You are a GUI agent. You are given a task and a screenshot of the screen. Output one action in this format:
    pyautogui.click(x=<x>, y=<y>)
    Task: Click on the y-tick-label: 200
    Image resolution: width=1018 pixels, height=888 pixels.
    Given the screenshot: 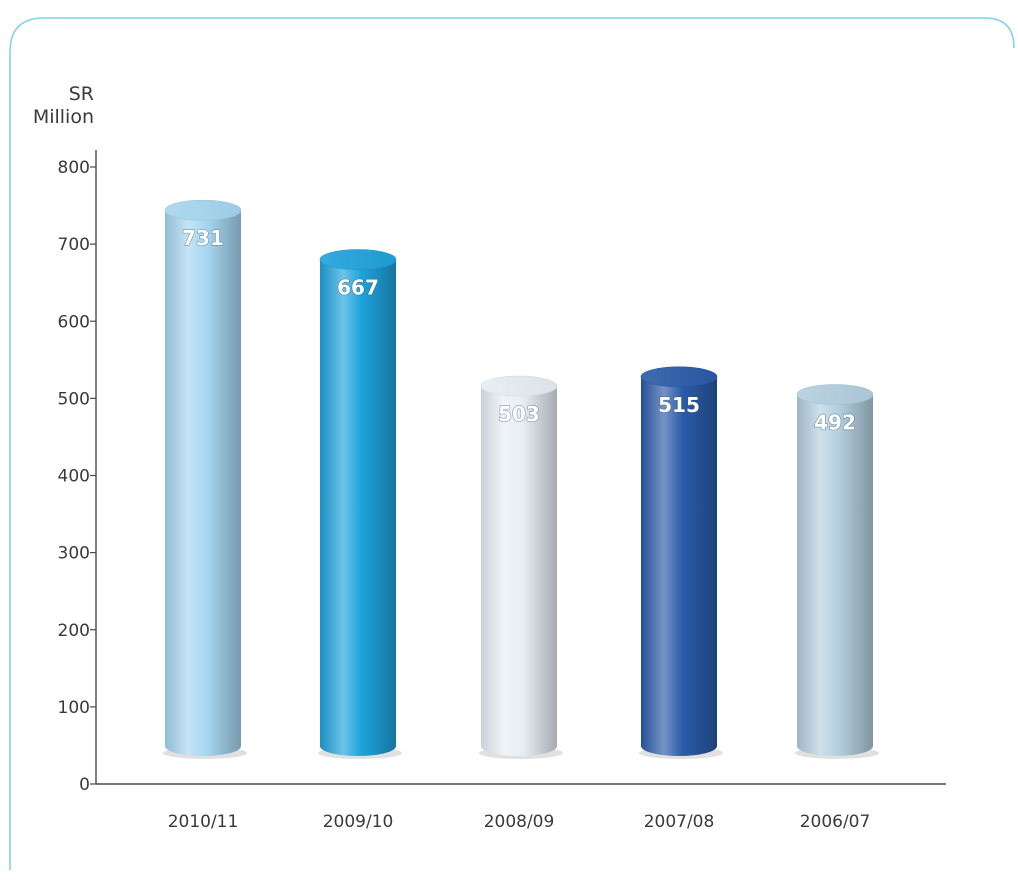 What is the action you would take?
    pyautogui.click(x=74, y=631)
    